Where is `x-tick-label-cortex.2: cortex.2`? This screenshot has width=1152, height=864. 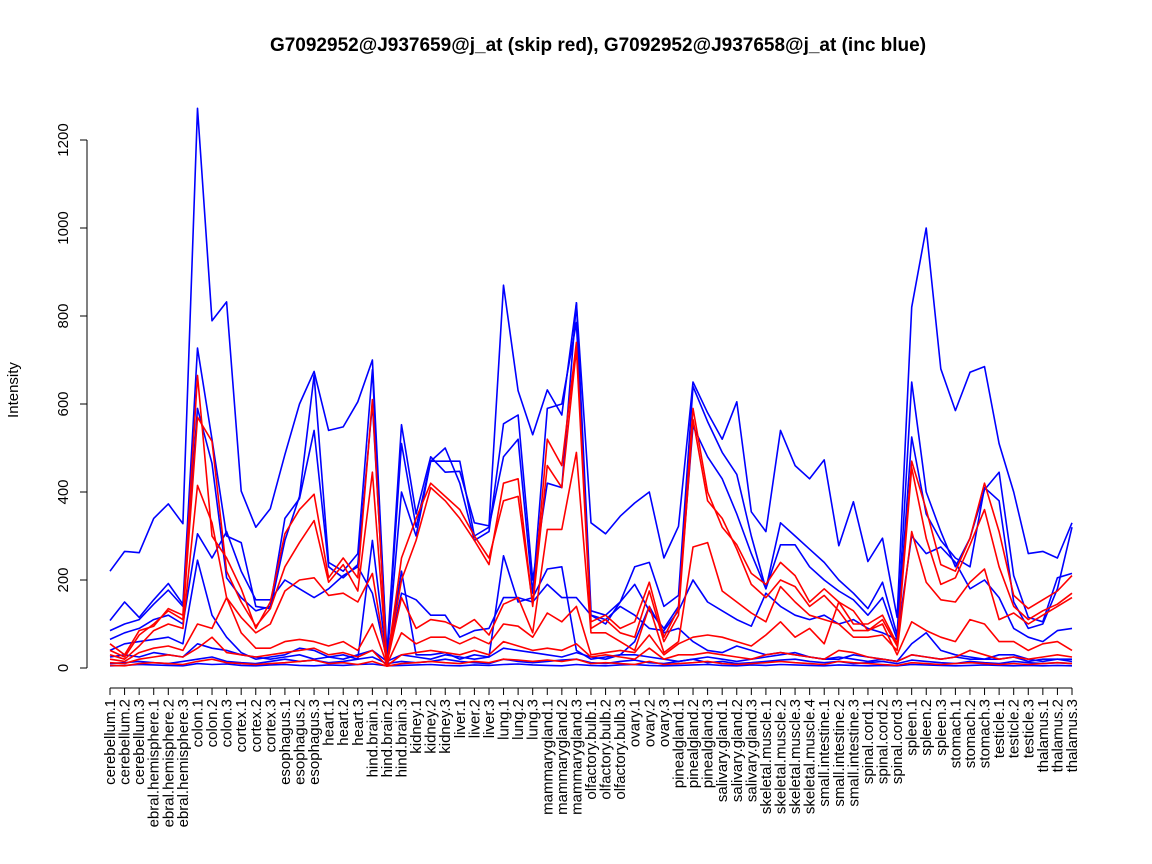 x-tick-label-cortex.2: cortex.2 is located at coordinates (256, 725).